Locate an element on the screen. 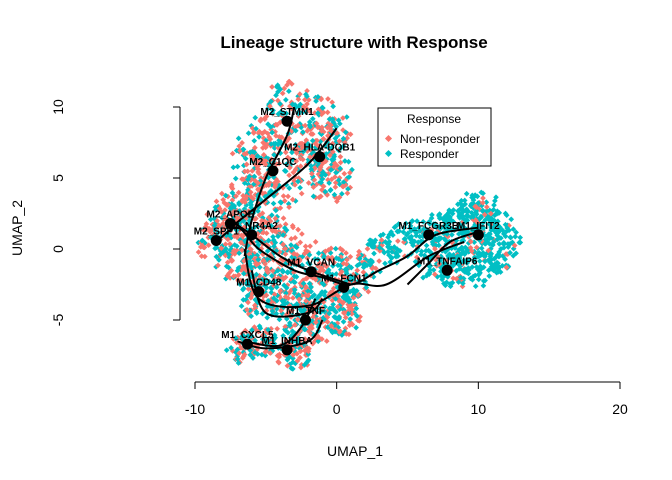  lineage-node-label: M2_NR4A2 is located at coordinates (252, 226).